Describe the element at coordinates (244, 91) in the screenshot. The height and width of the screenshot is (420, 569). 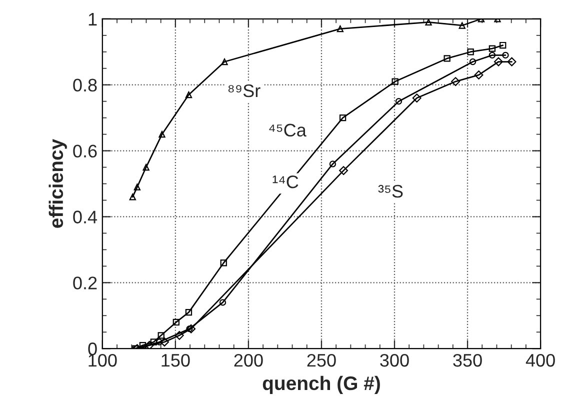
I see `annotation: ⁸⁹Sr` at that location.